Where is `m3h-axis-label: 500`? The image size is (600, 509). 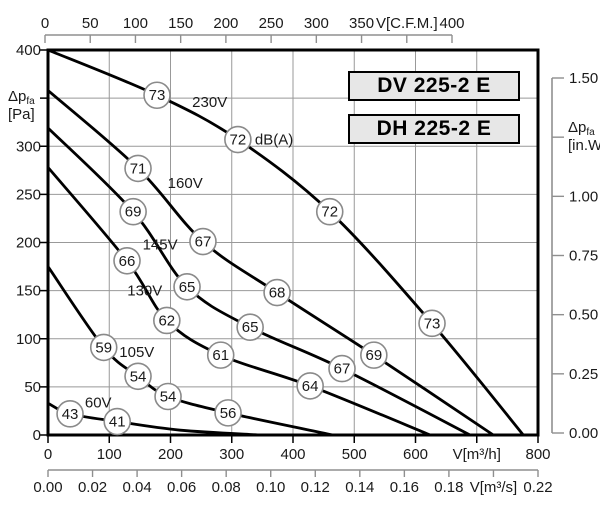
m3h-axis-label: 500 is located at coordinates (354, 454).